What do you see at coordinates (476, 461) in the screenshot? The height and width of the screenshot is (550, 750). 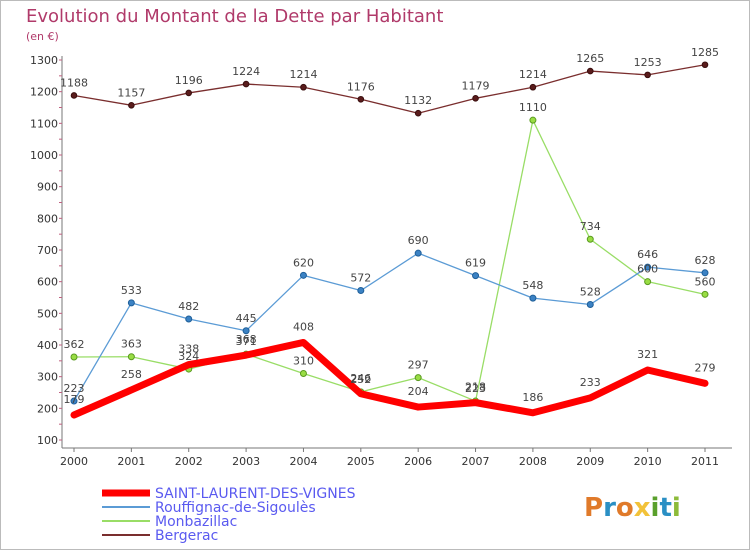 I see `x-tick-label: 2007` at bounding box center [476, 461].